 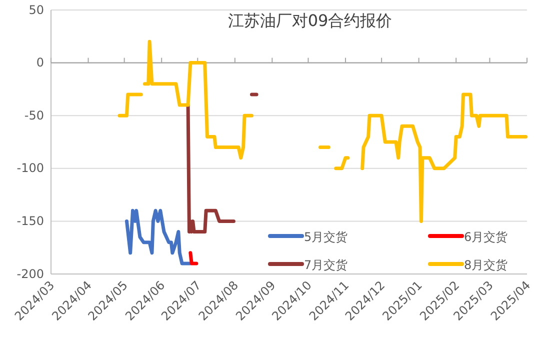 I want to click on legend-label: 5月交货, so click(x=326, y=237).